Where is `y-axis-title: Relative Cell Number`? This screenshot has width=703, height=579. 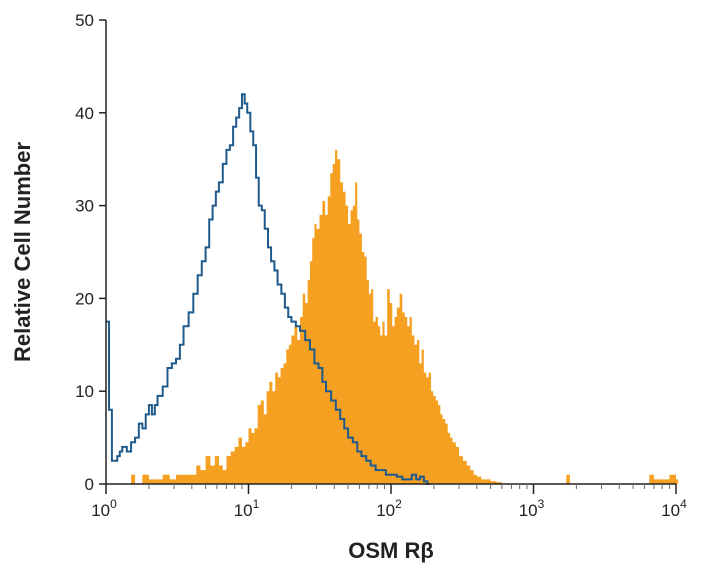 y-axis-title: Relative Cell Number is located at coordinates (22, 252).